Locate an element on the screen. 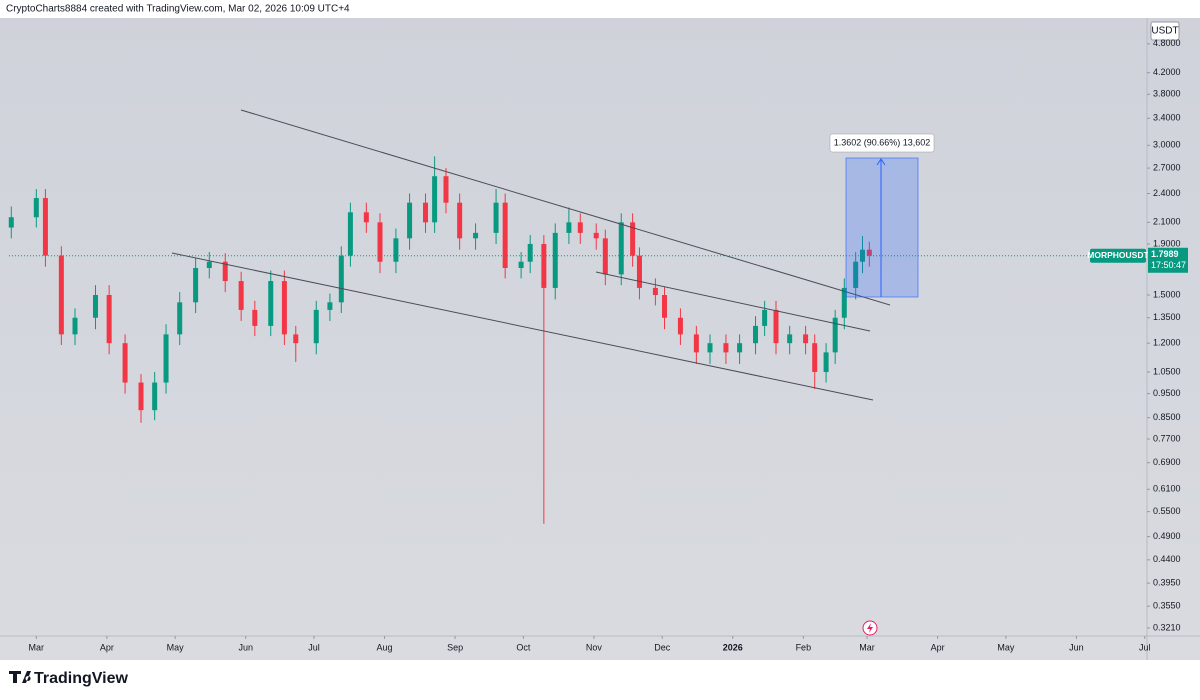  y-tick-label: 3.4000 is located at coordinates (1167, 118).